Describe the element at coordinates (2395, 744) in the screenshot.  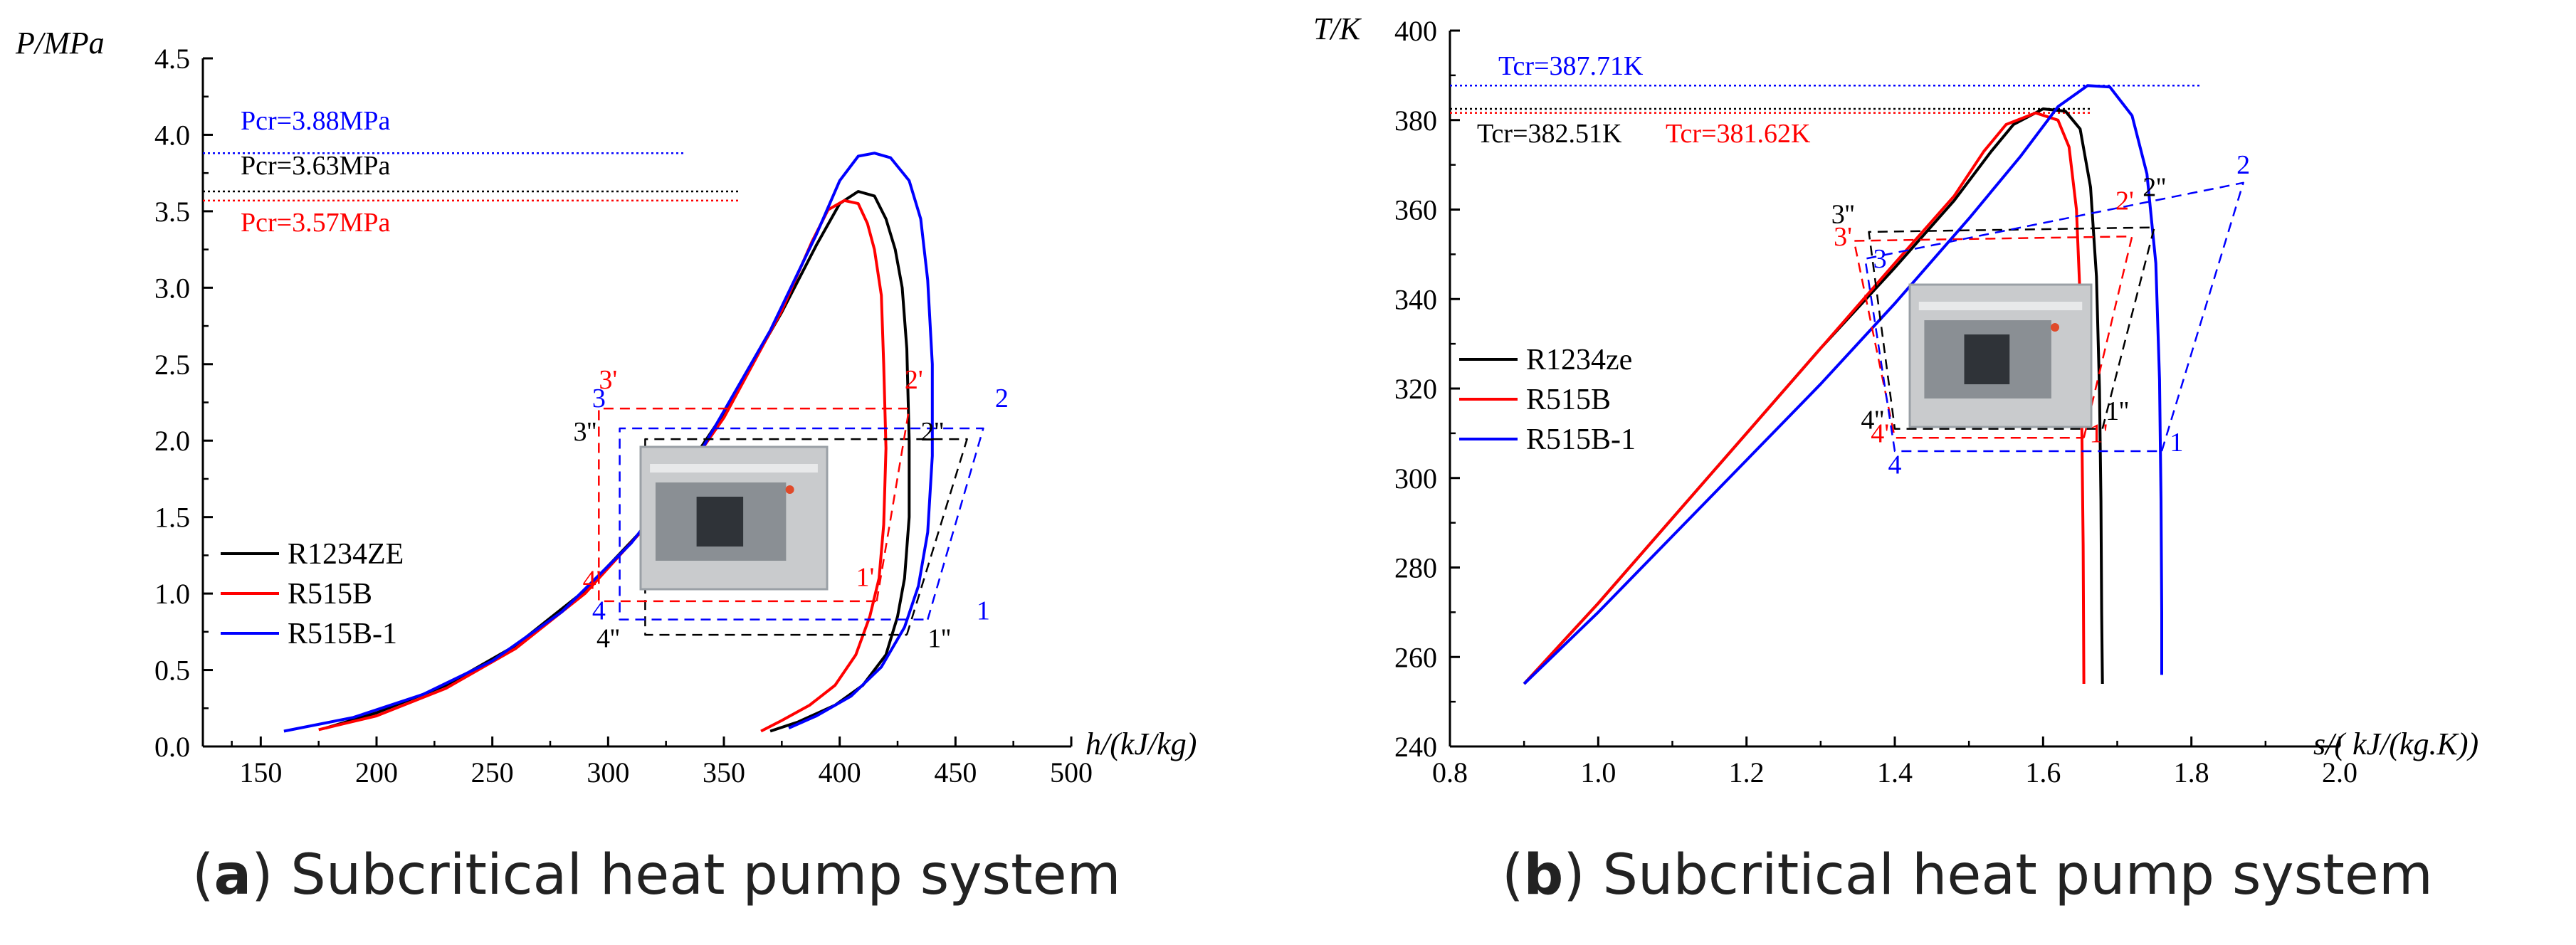
I see `panel-b-x-axis-label: s/( kJ/(kg.K))` at that location.